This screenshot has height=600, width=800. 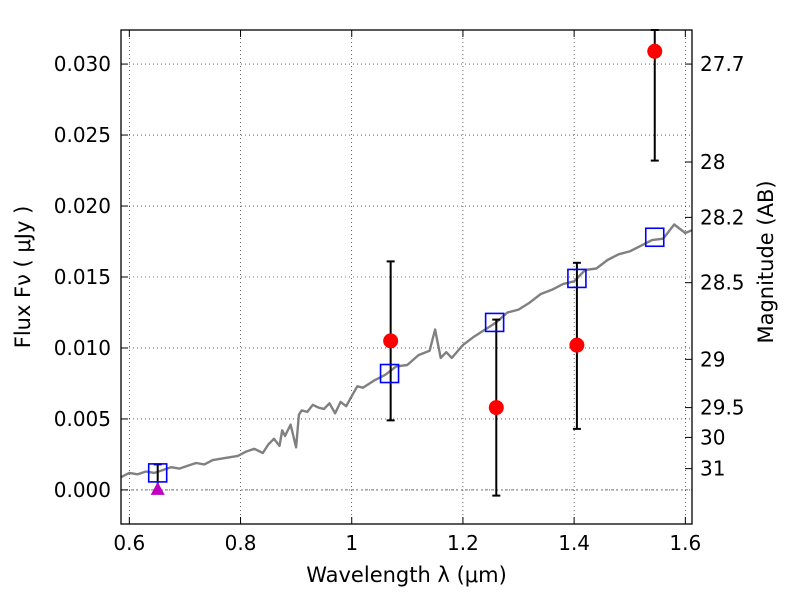 I want to click on upper-limit-markers, so click(x=157, y=488).